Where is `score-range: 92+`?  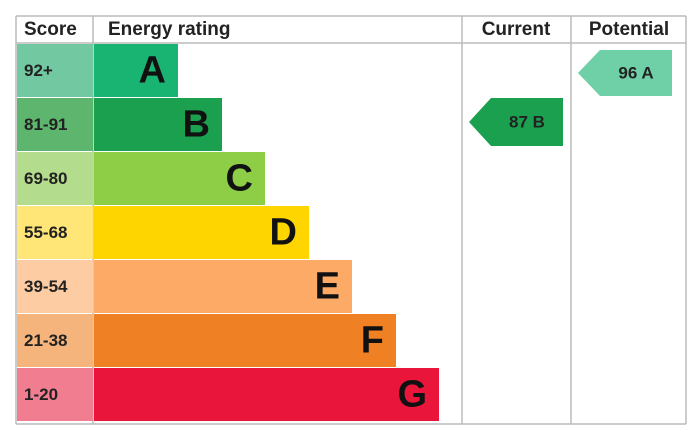 score-range: 92+ is located at coordinates (38, 70).